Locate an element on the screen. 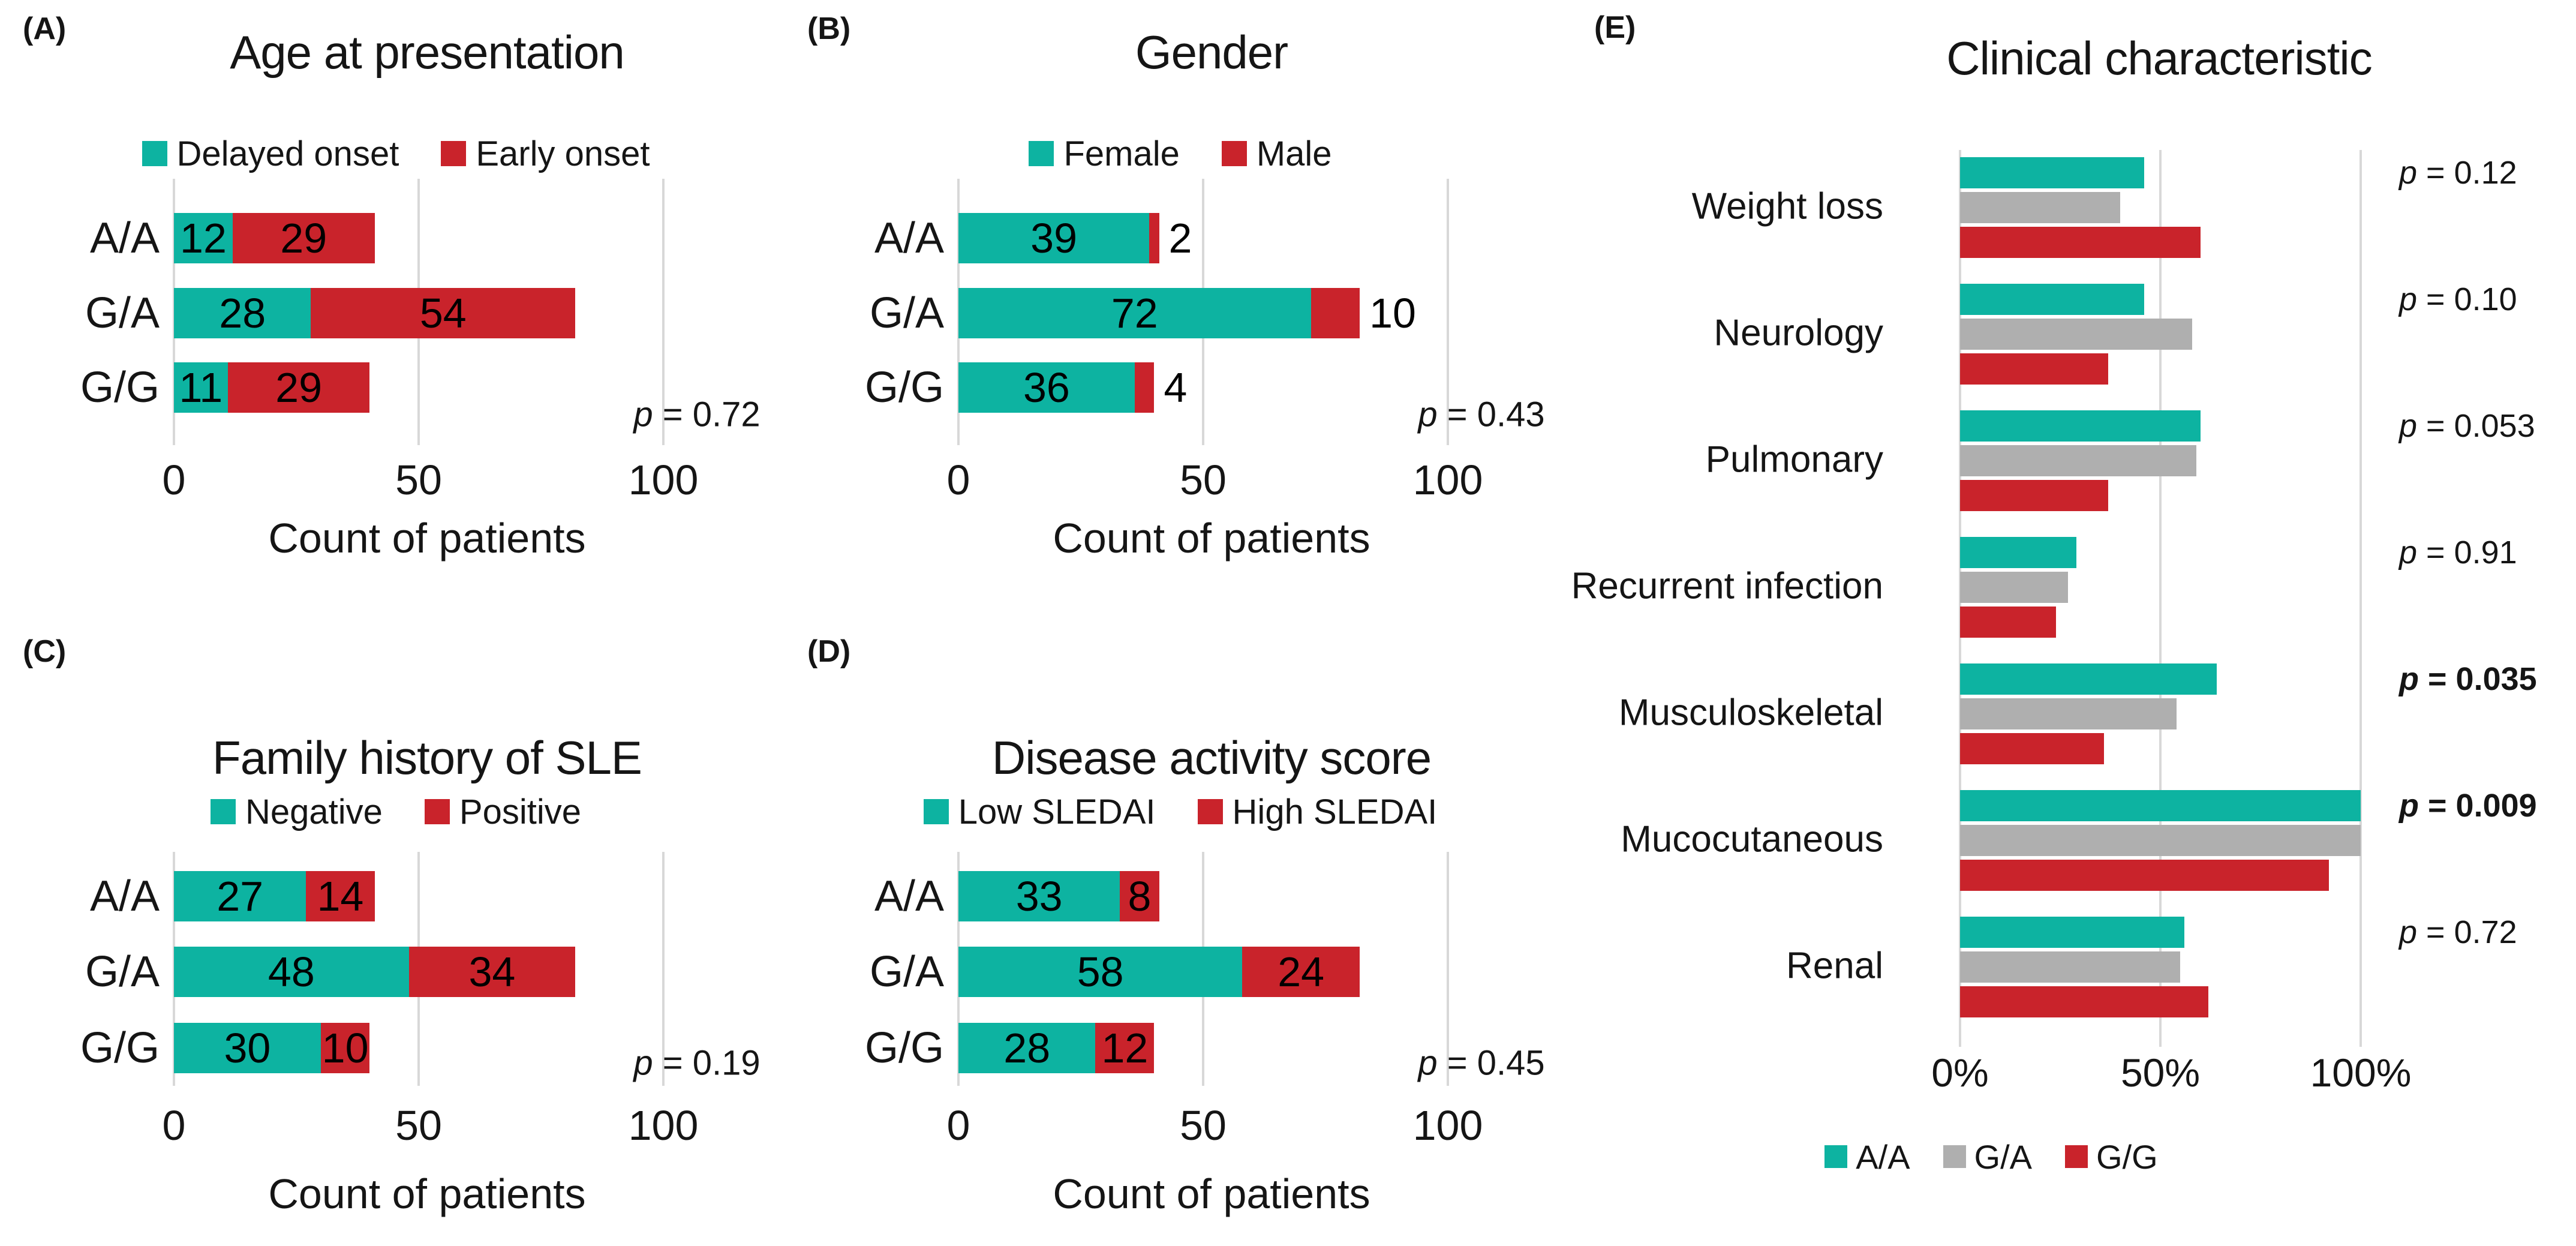 Image resolution: width=2576 pixels, height=1246 pixels. category-label: Renal is located at coordinates (1835, 966).